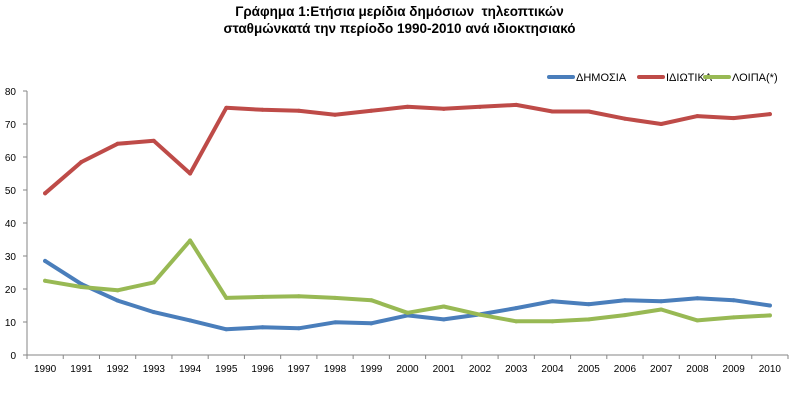 Image resolution: width=799 pixels, height=401 pixels. Describe the element at coordinates (480, 369) in the screenshot. I see `x-tick-label: 2002` at that location.